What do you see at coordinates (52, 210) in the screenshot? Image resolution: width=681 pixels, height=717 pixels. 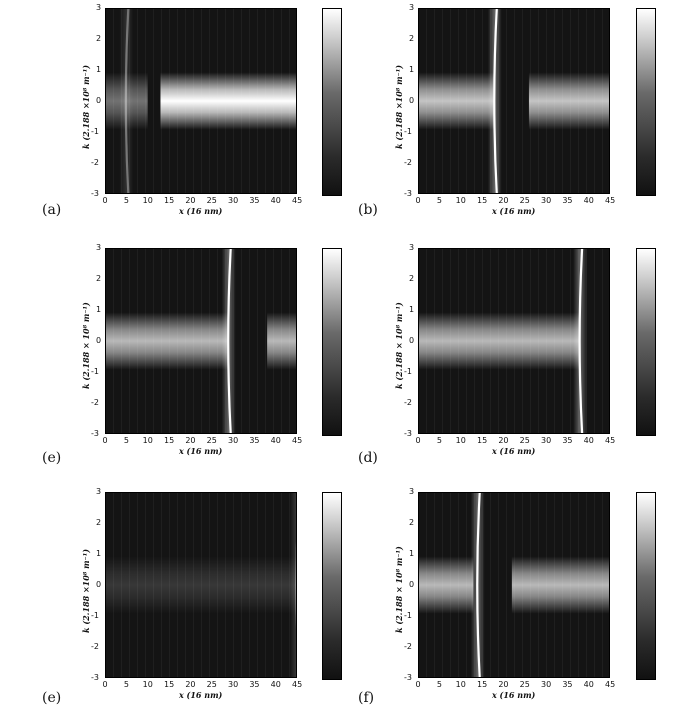 I see `panel-label: (a)` at bounding box center [52, 210].